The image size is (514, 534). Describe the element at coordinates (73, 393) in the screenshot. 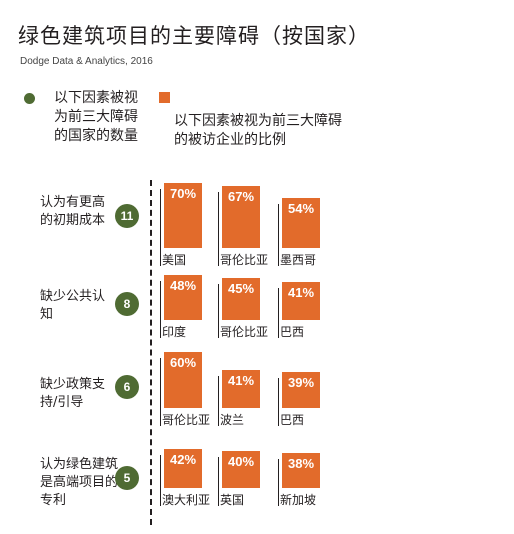

I see `barrier-label: 缺少政策支持/引导` at that location.